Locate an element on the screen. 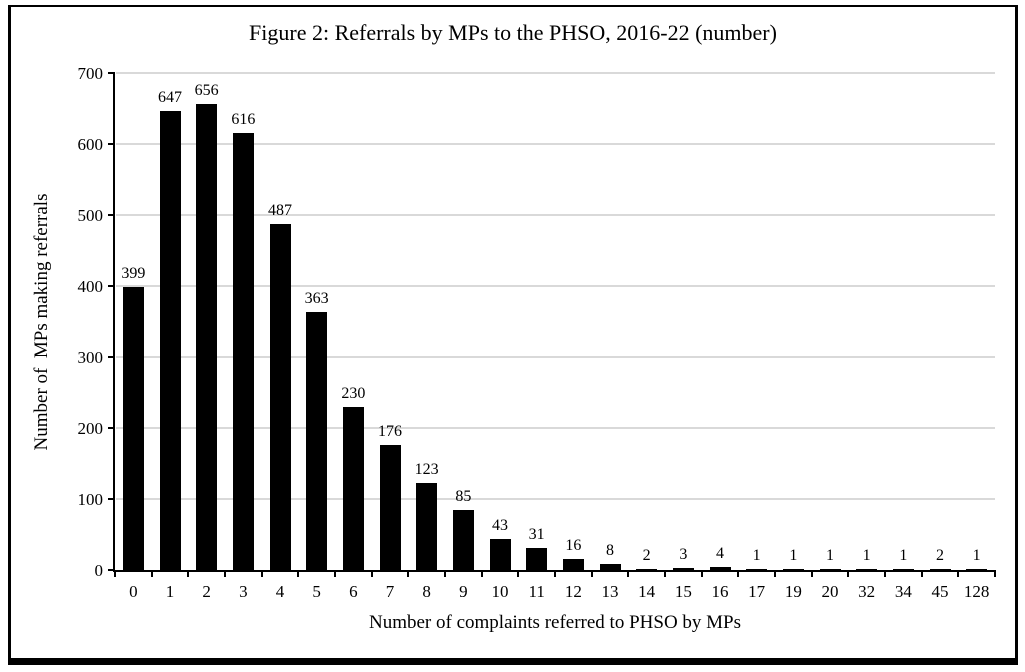 This screenshot has width=1025, height=672. bar-value-label: 399 is located at coordinates (133, 273).